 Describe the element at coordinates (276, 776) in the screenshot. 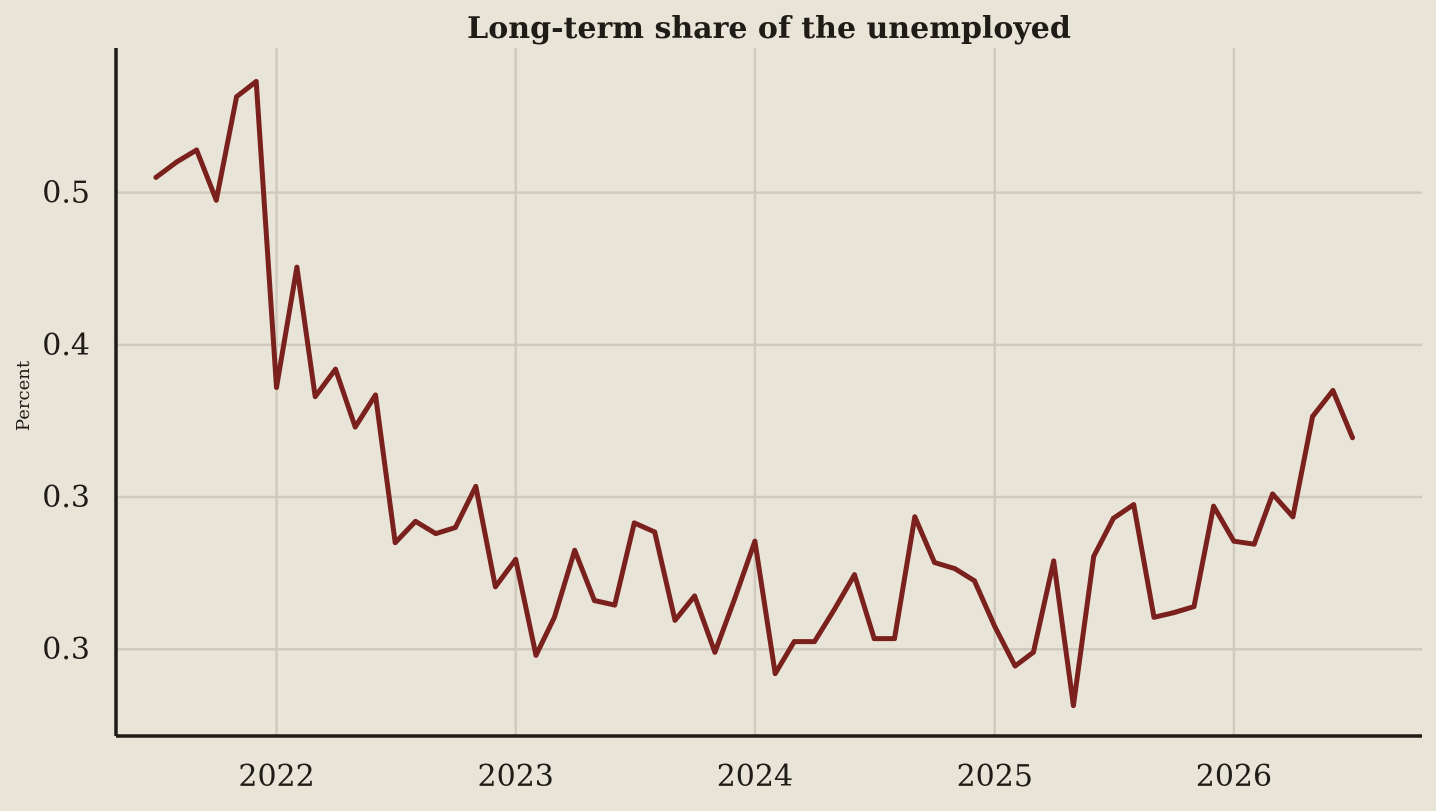

I see `x-tick-label: 2022` at that location.